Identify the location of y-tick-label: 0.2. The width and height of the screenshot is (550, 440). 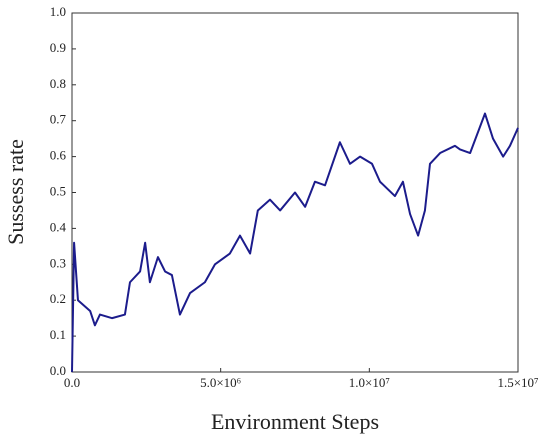
(58, 298).